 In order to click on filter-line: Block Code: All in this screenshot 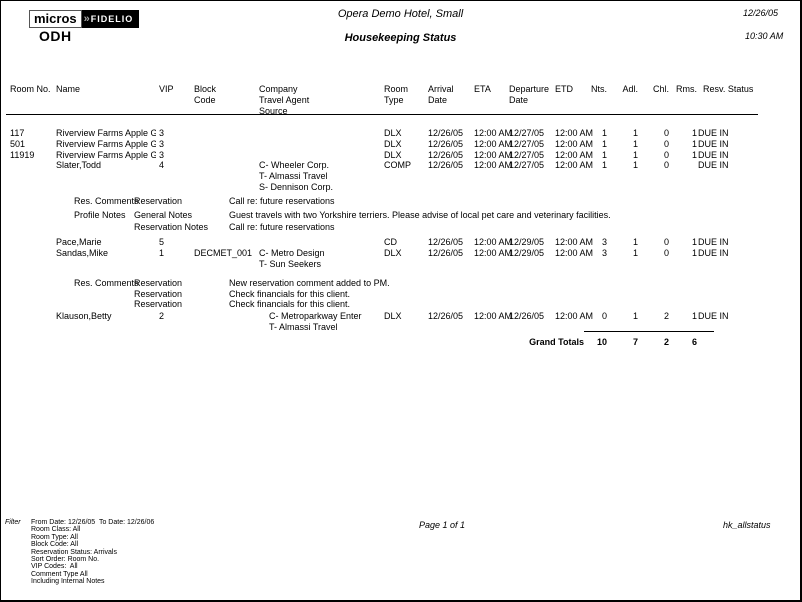, I will do `click(55, 545)`.